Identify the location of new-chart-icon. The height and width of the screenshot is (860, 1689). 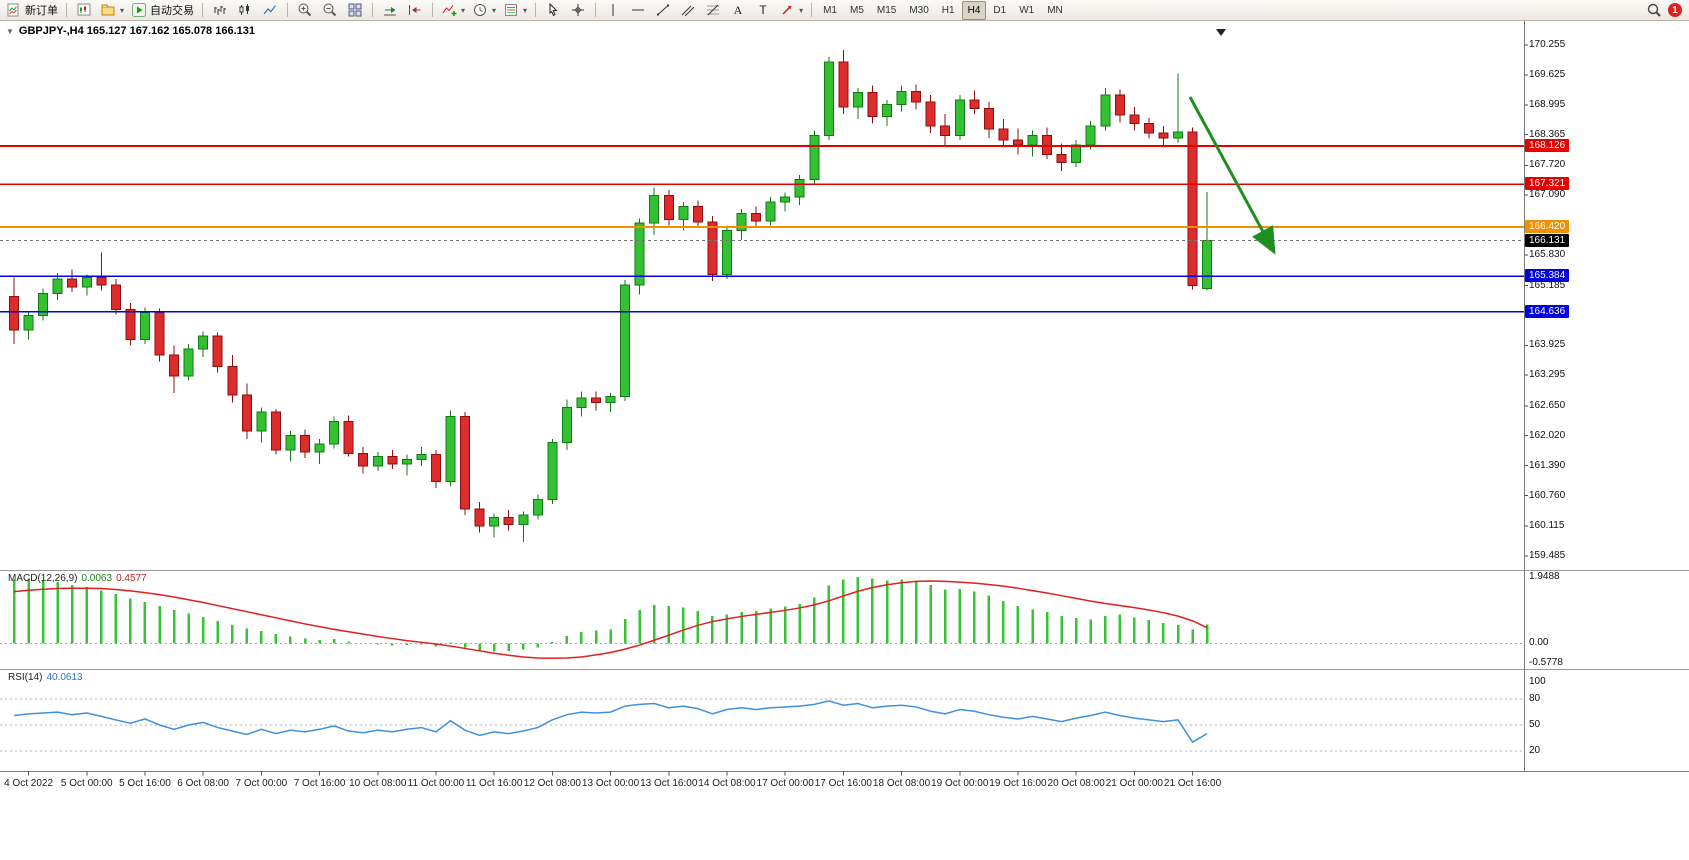
(84, 10).